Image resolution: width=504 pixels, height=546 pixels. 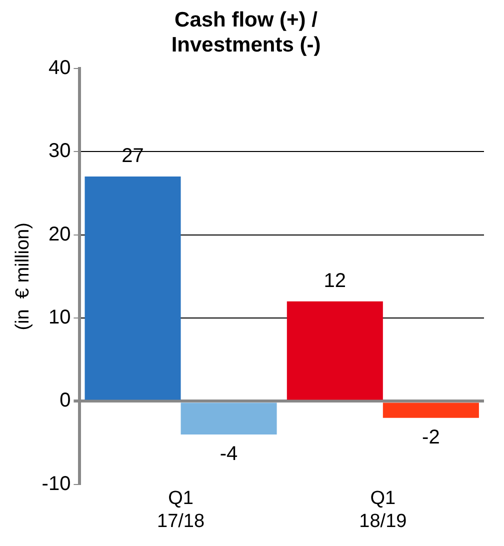 I want to click on y-tick-label: 10, so click(x=59, y=317).